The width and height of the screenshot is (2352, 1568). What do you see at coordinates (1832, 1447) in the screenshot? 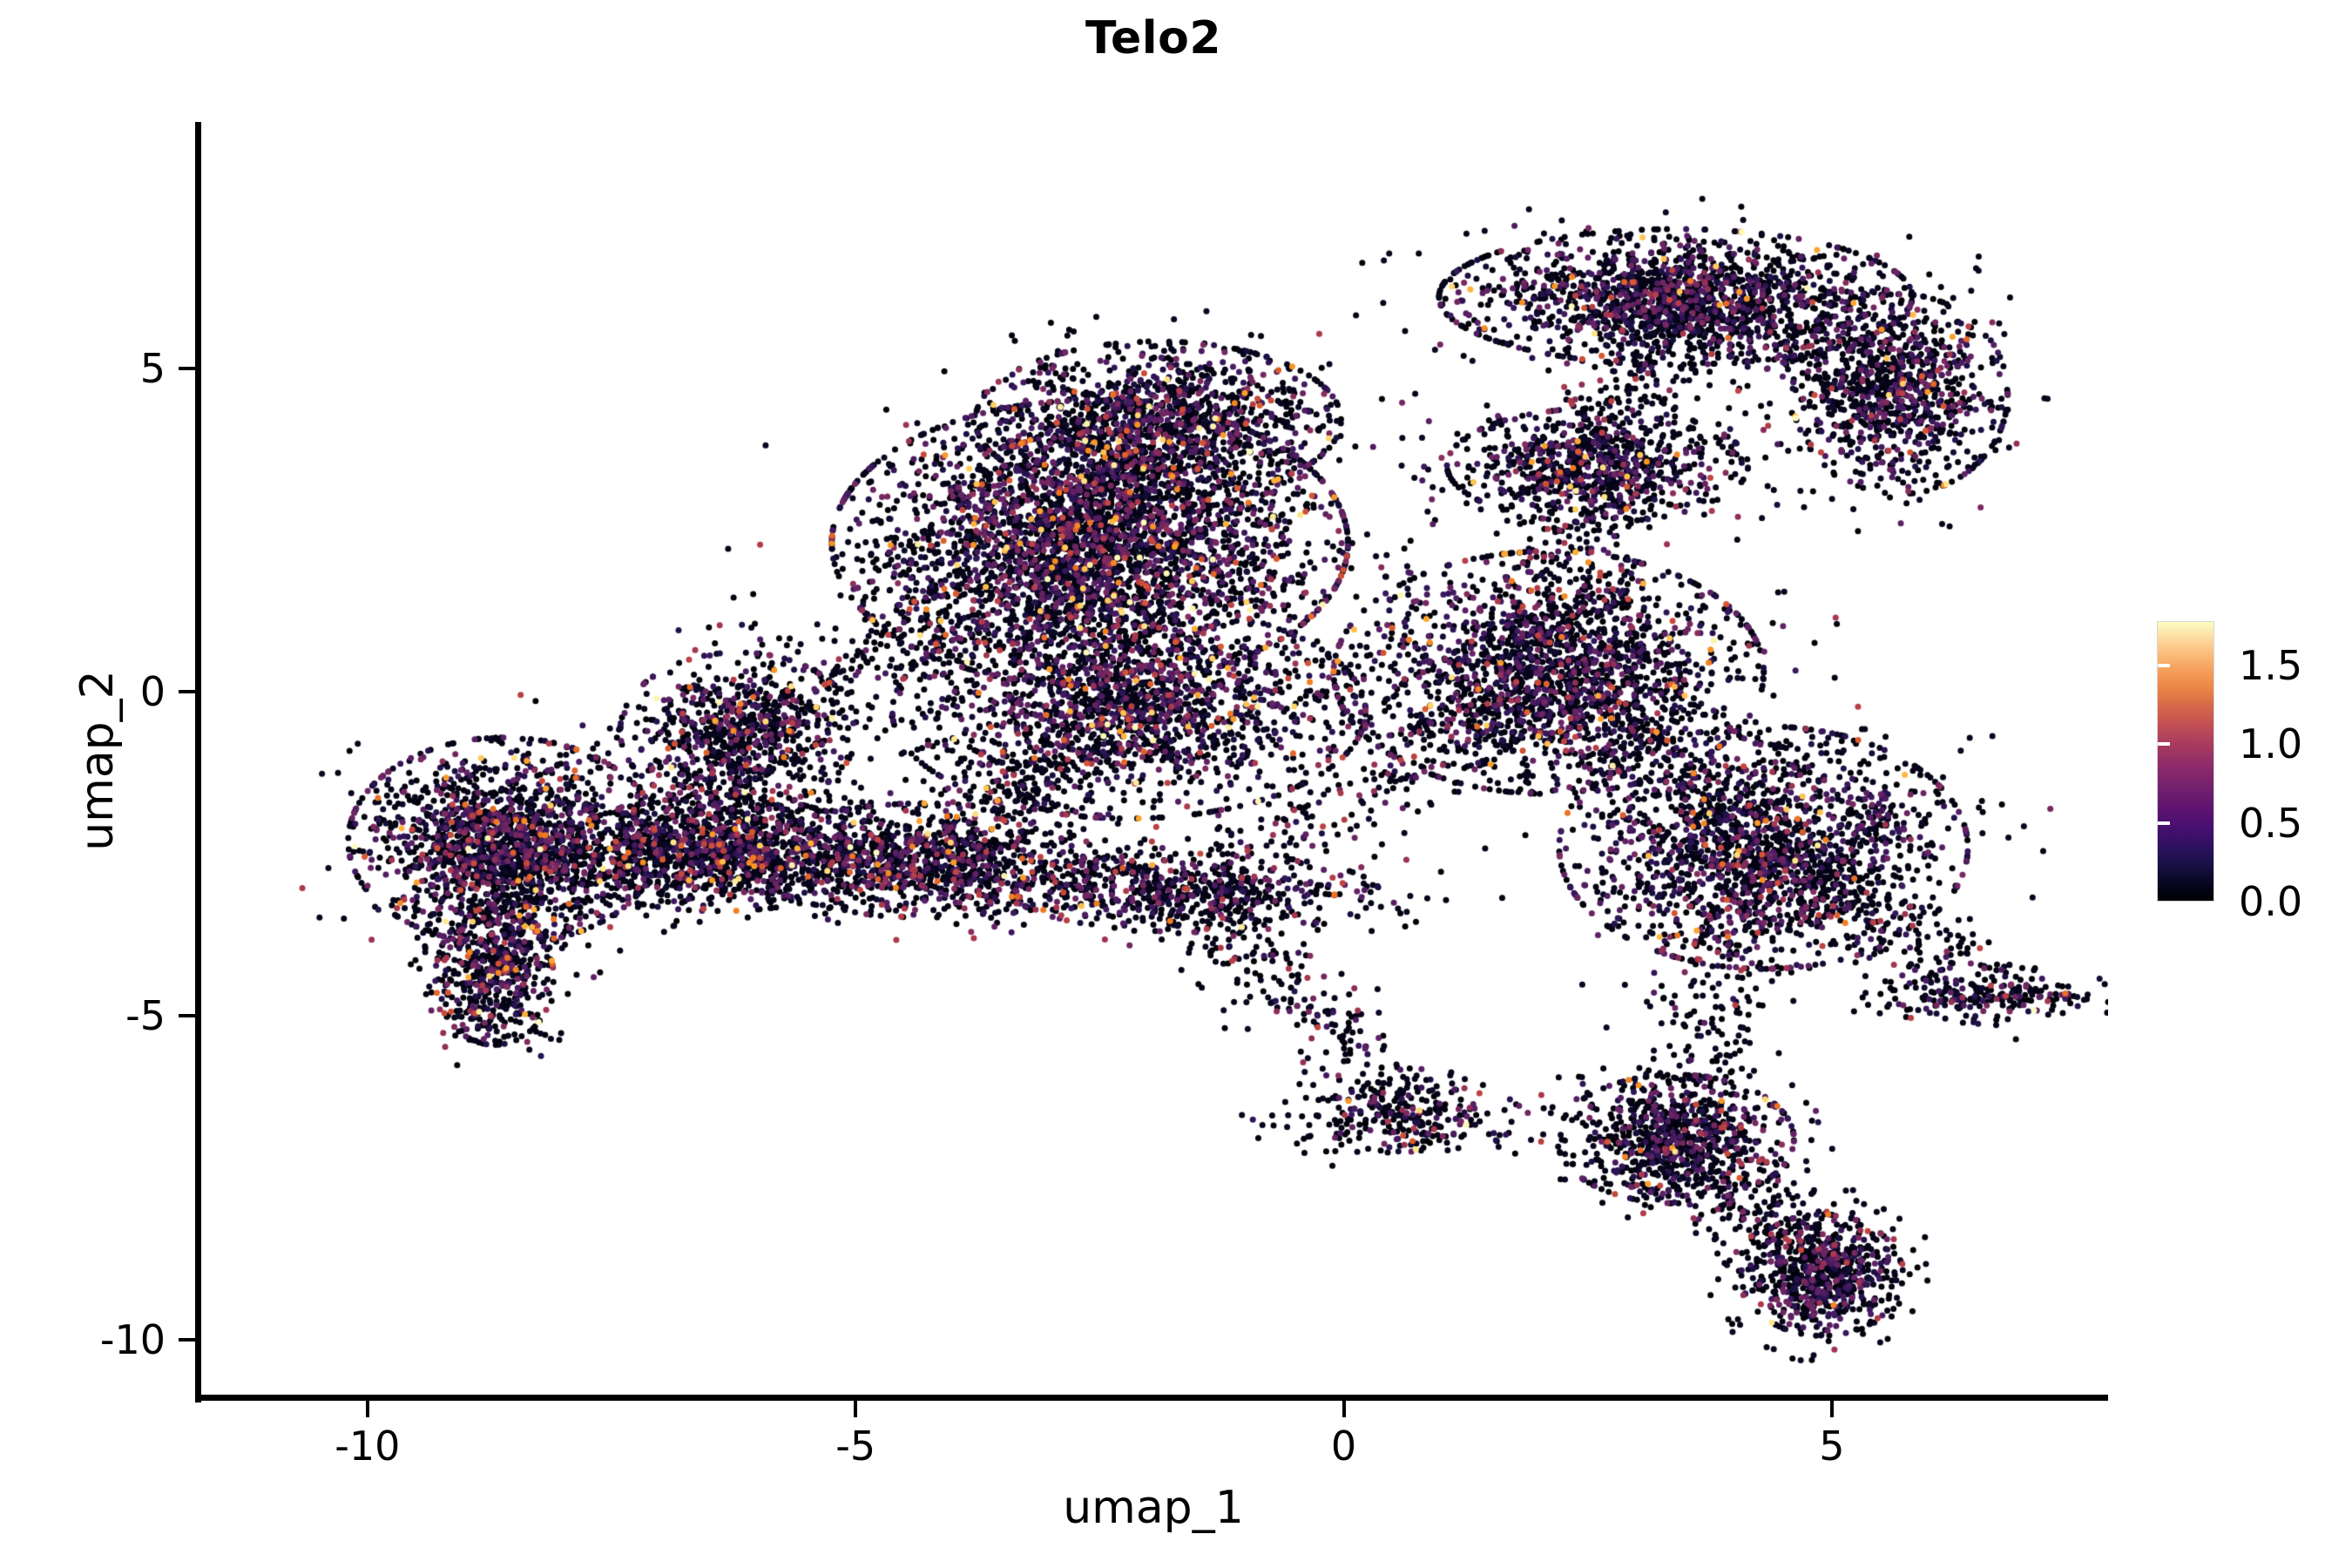
I see `x-tick-label: 5` at bounding box center [1832, 1447].